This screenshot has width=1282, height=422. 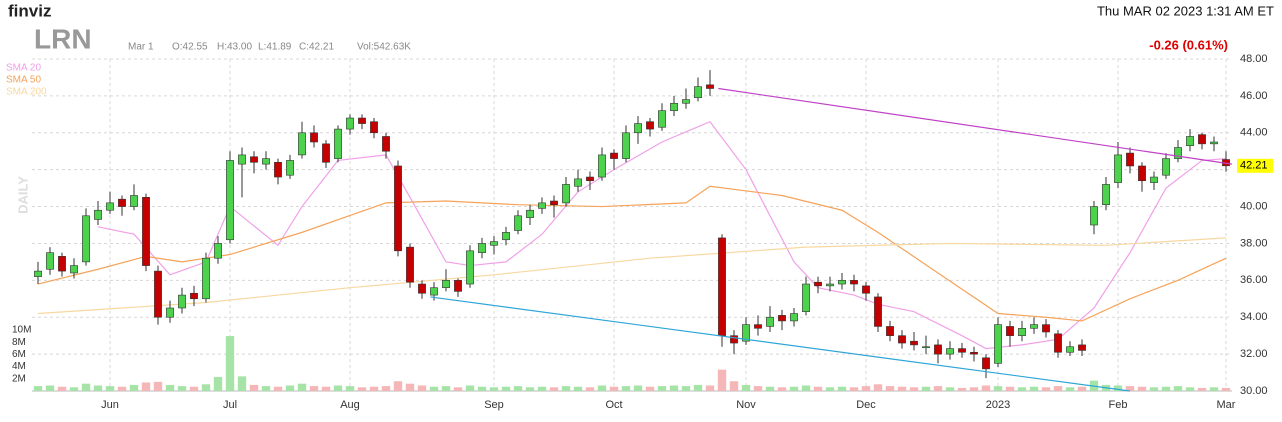 What do you see at coordinates (1254, 391) in the screenshot?
I see `y-tick-label: 30.00` at bounding box center [1254, 391].